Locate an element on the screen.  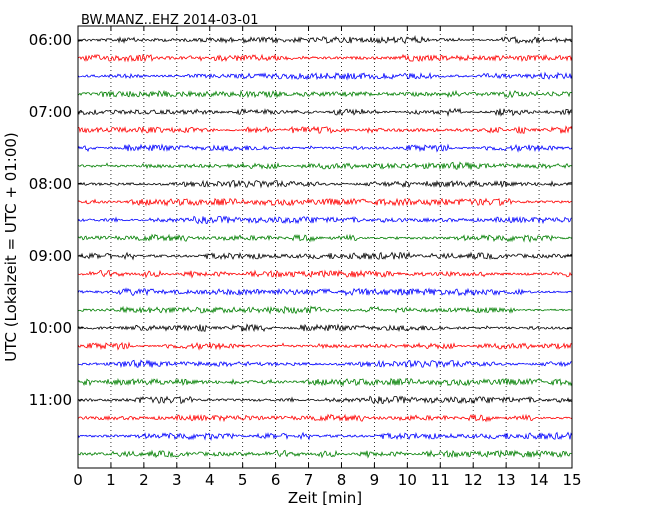
x-tick-label: 12 is located at coordinates (473, 480).